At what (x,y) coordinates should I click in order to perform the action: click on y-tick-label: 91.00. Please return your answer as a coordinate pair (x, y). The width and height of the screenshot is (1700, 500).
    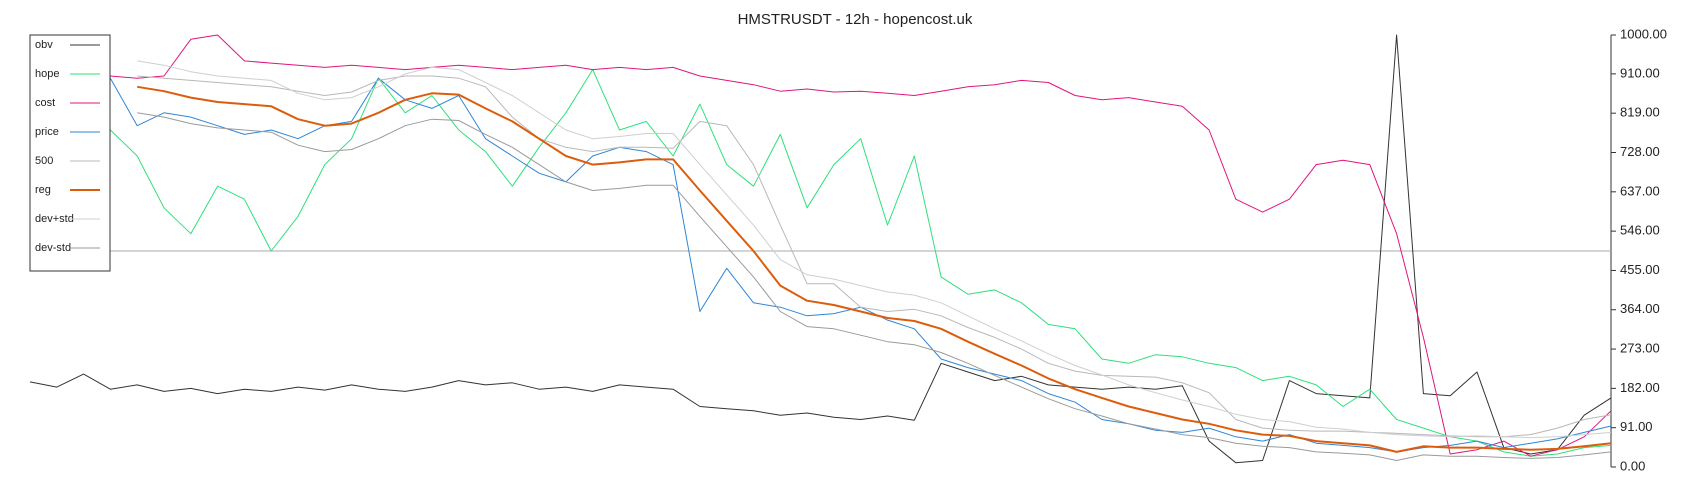
    Looking at the image, I should click on (1636, 426).